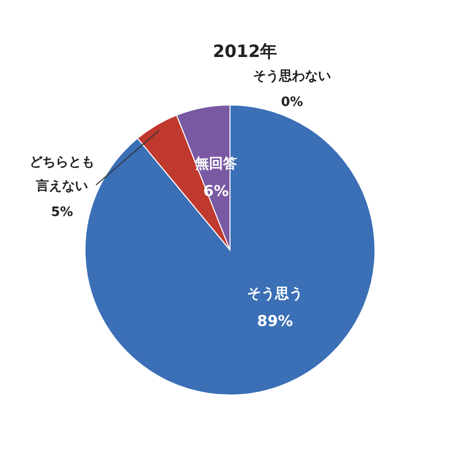 The height and width of the screenshot is (450, 450). I want to click on data-label: 89%, so click(275, 321).